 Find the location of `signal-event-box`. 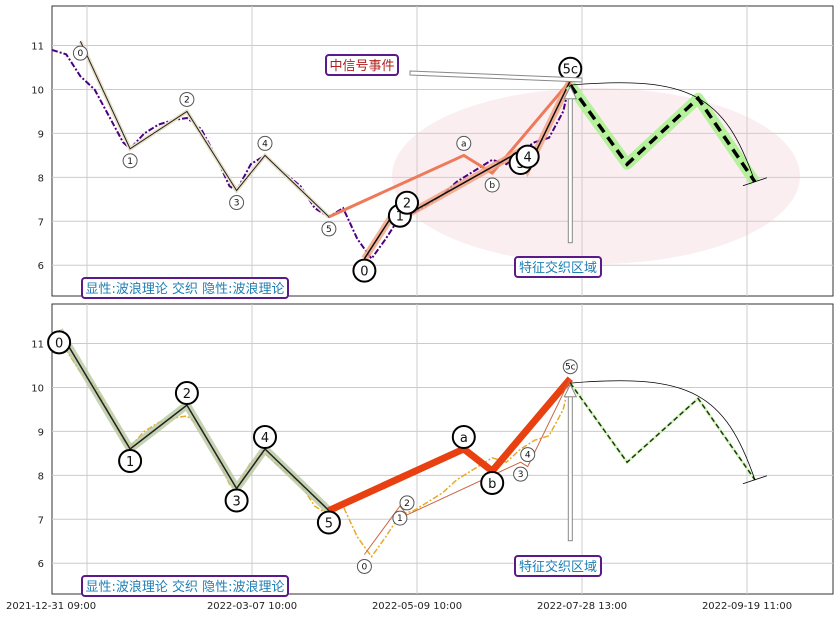

signal-event-box is located at coordinates (362, 65).